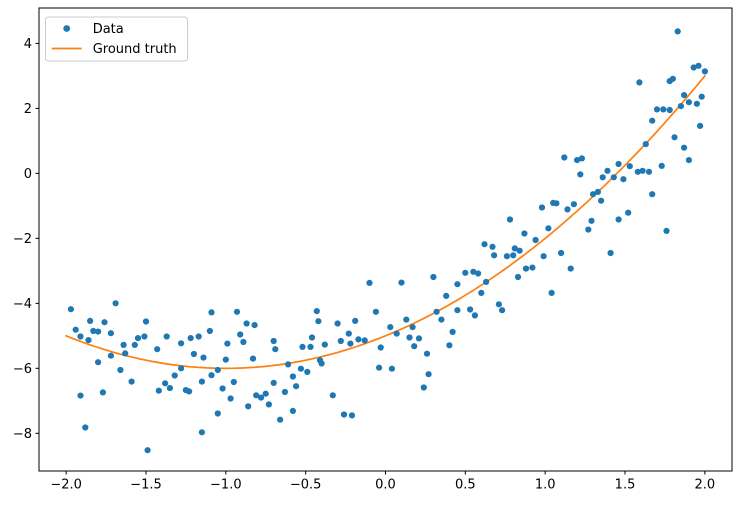  What do you see at coordinates (28, 109) in the screenshot?
I see `y-tick-label: 2` at bounding box center [28, 109].